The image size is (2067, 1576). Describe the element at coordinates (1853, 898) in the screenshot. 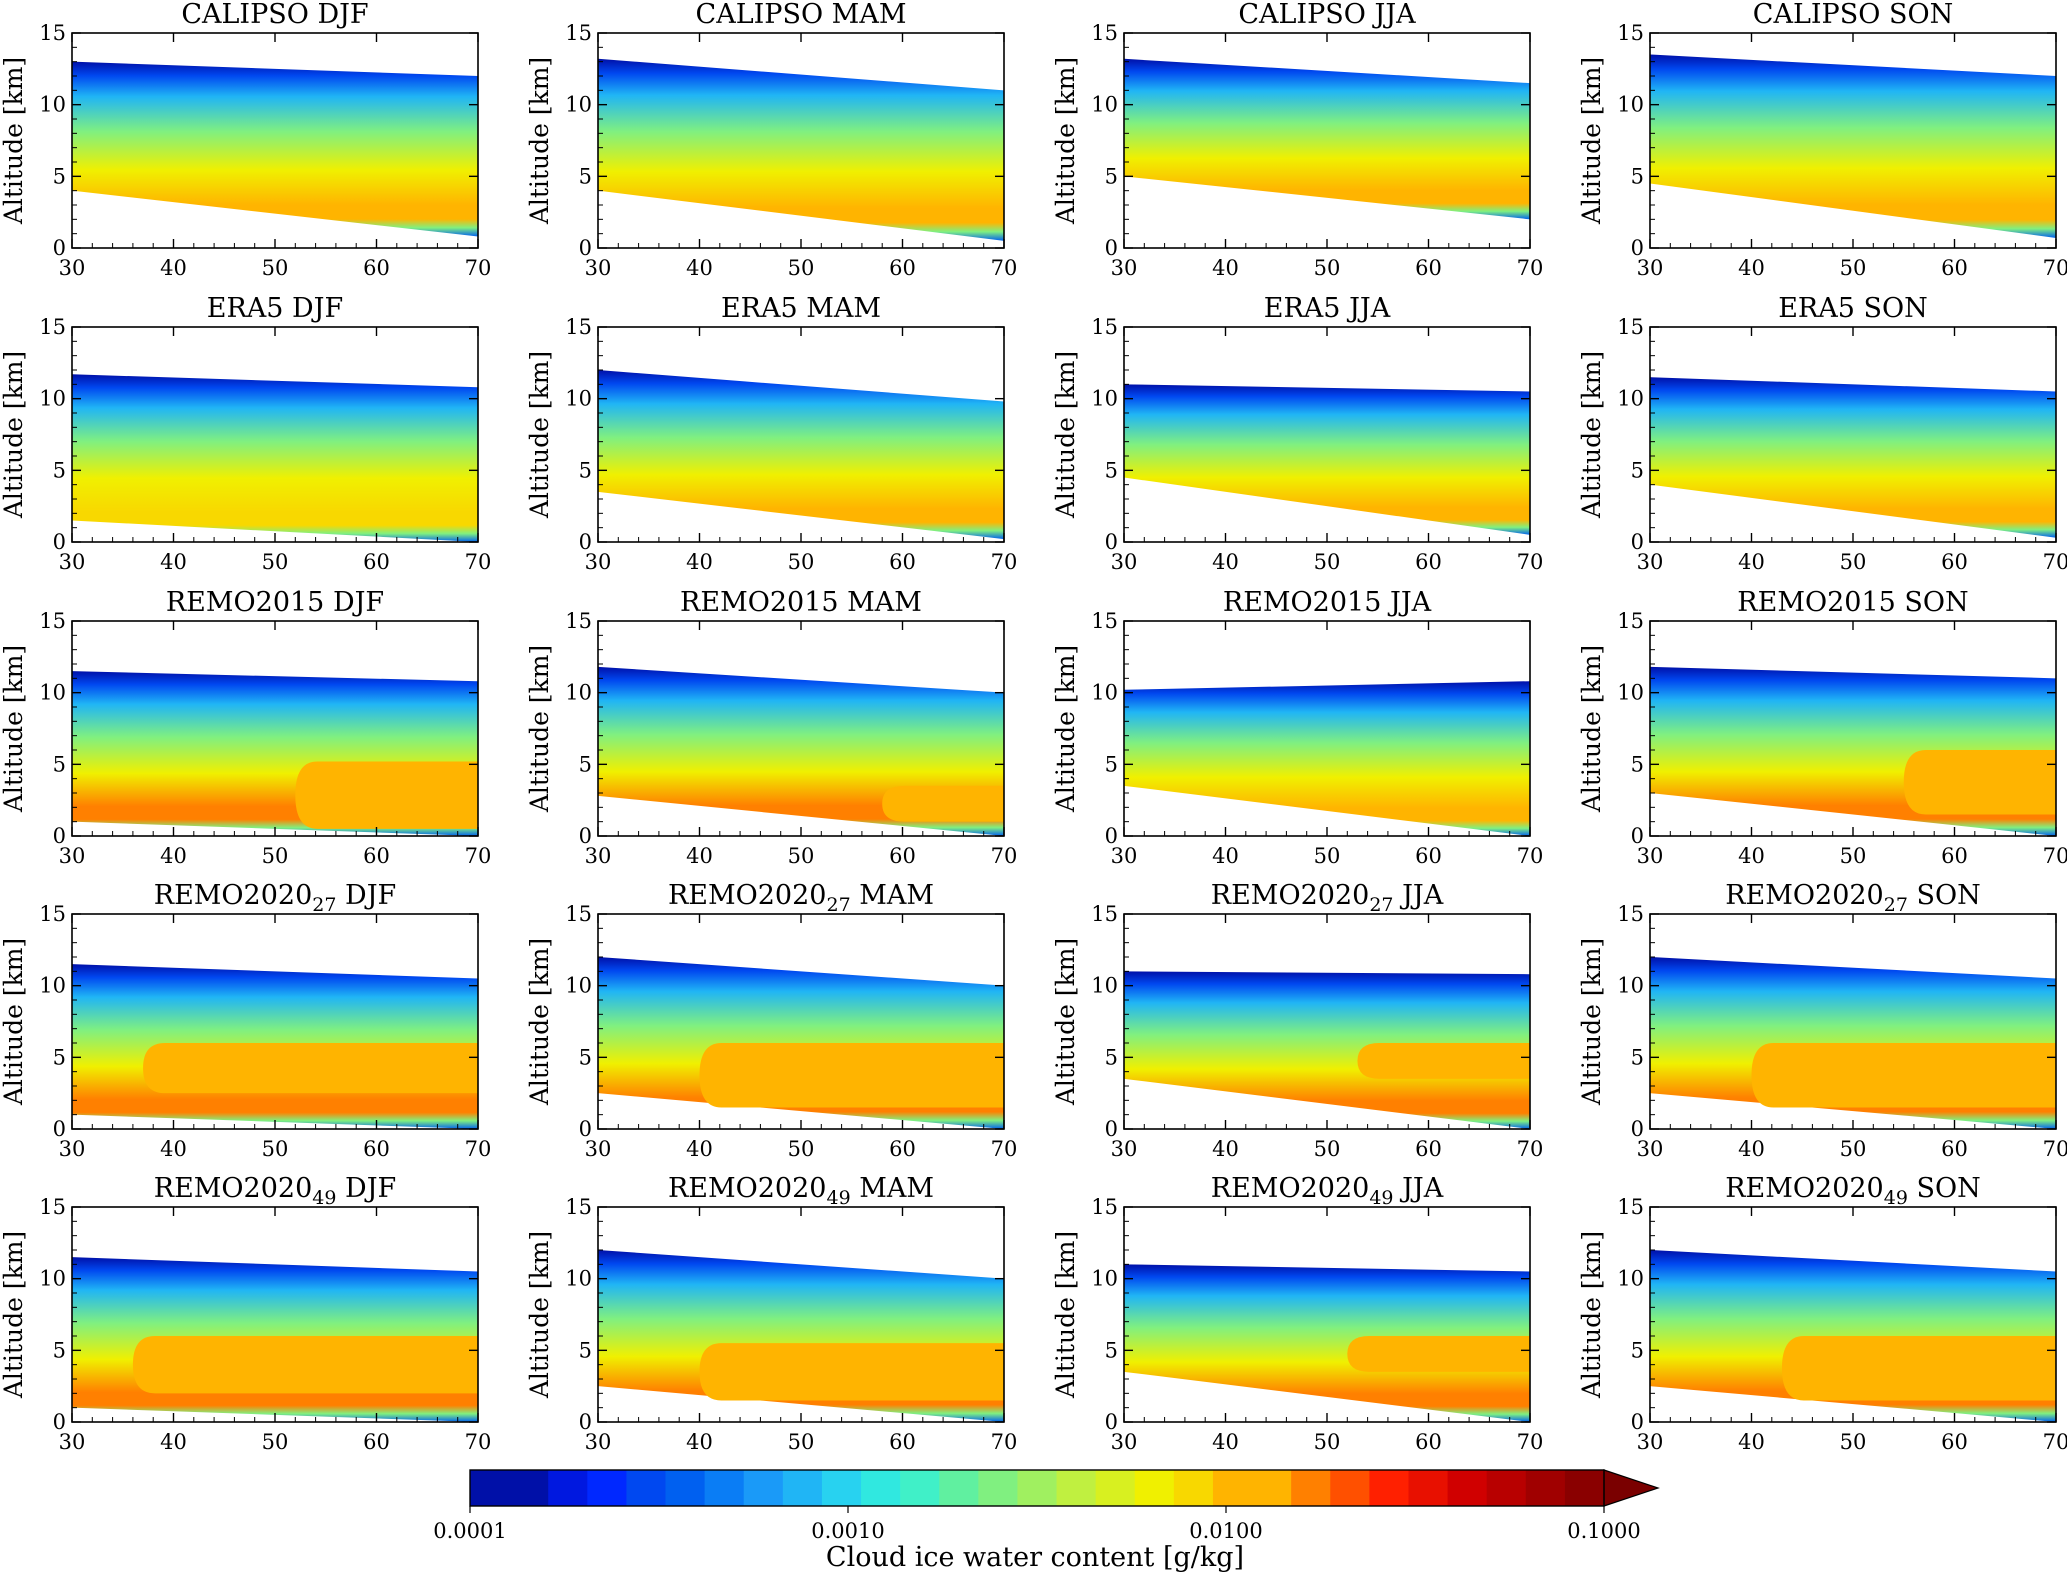

I see `panel-title: REMO202027 SON` at that location.